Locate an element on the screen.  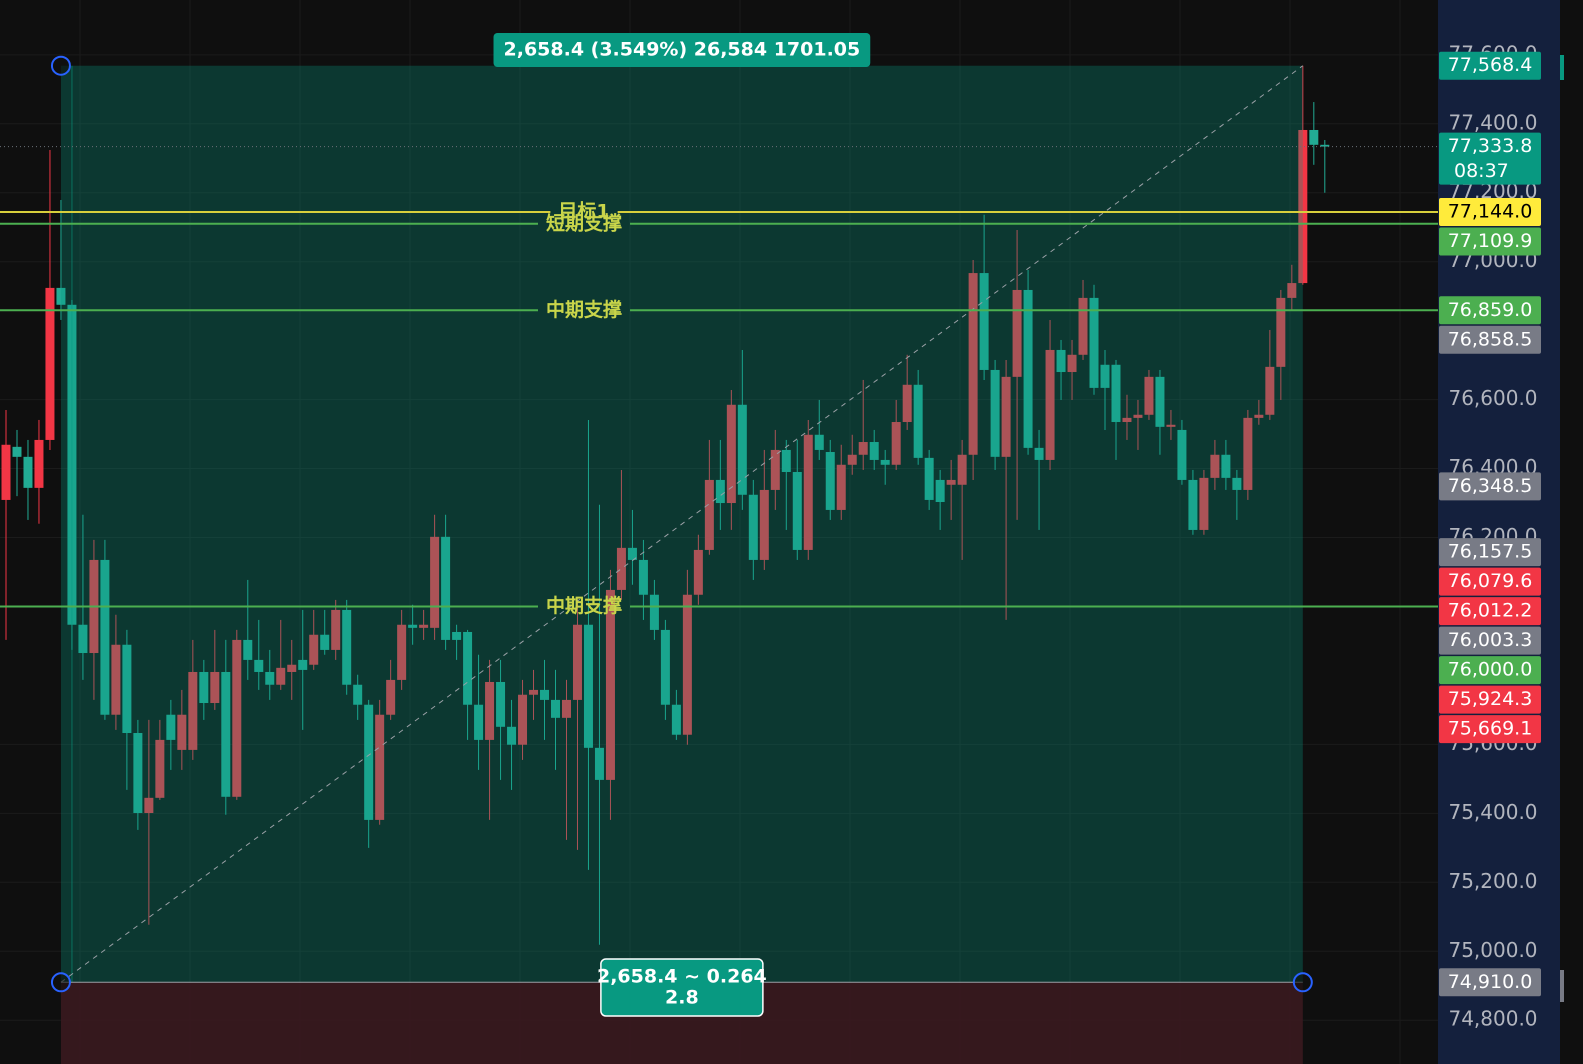
level-label: 中期支撑 is located at coordinates (584, 605).